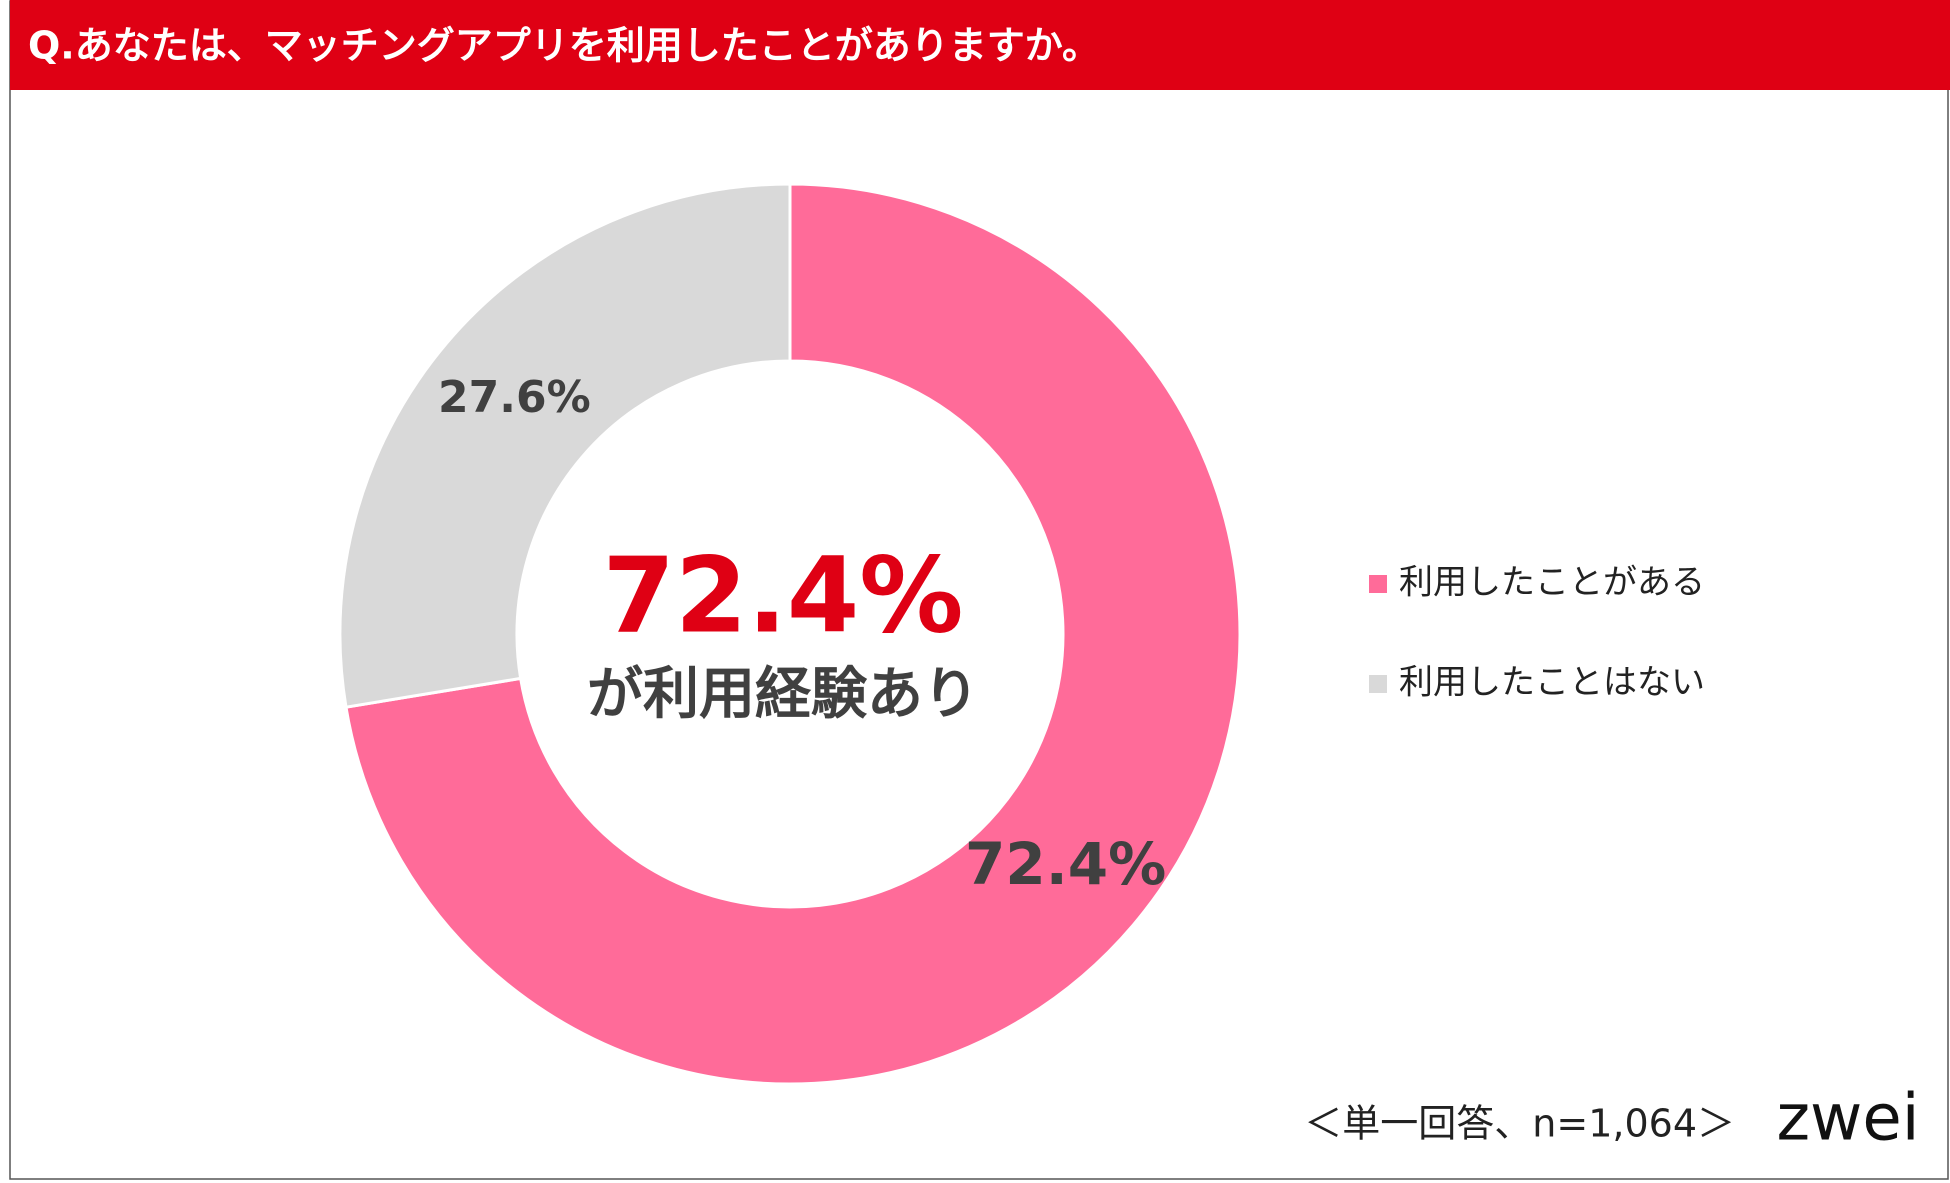  I want to click on value-label: 27.6%, so click(514, 397).